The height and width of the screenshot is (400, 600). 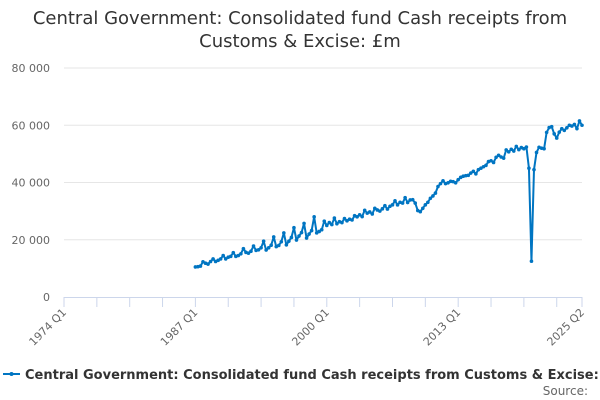 What do you see at coordinates (31, 183) in the screenshot?
I see `y-tick-label: 40 000` at bounding box center [31, 183].